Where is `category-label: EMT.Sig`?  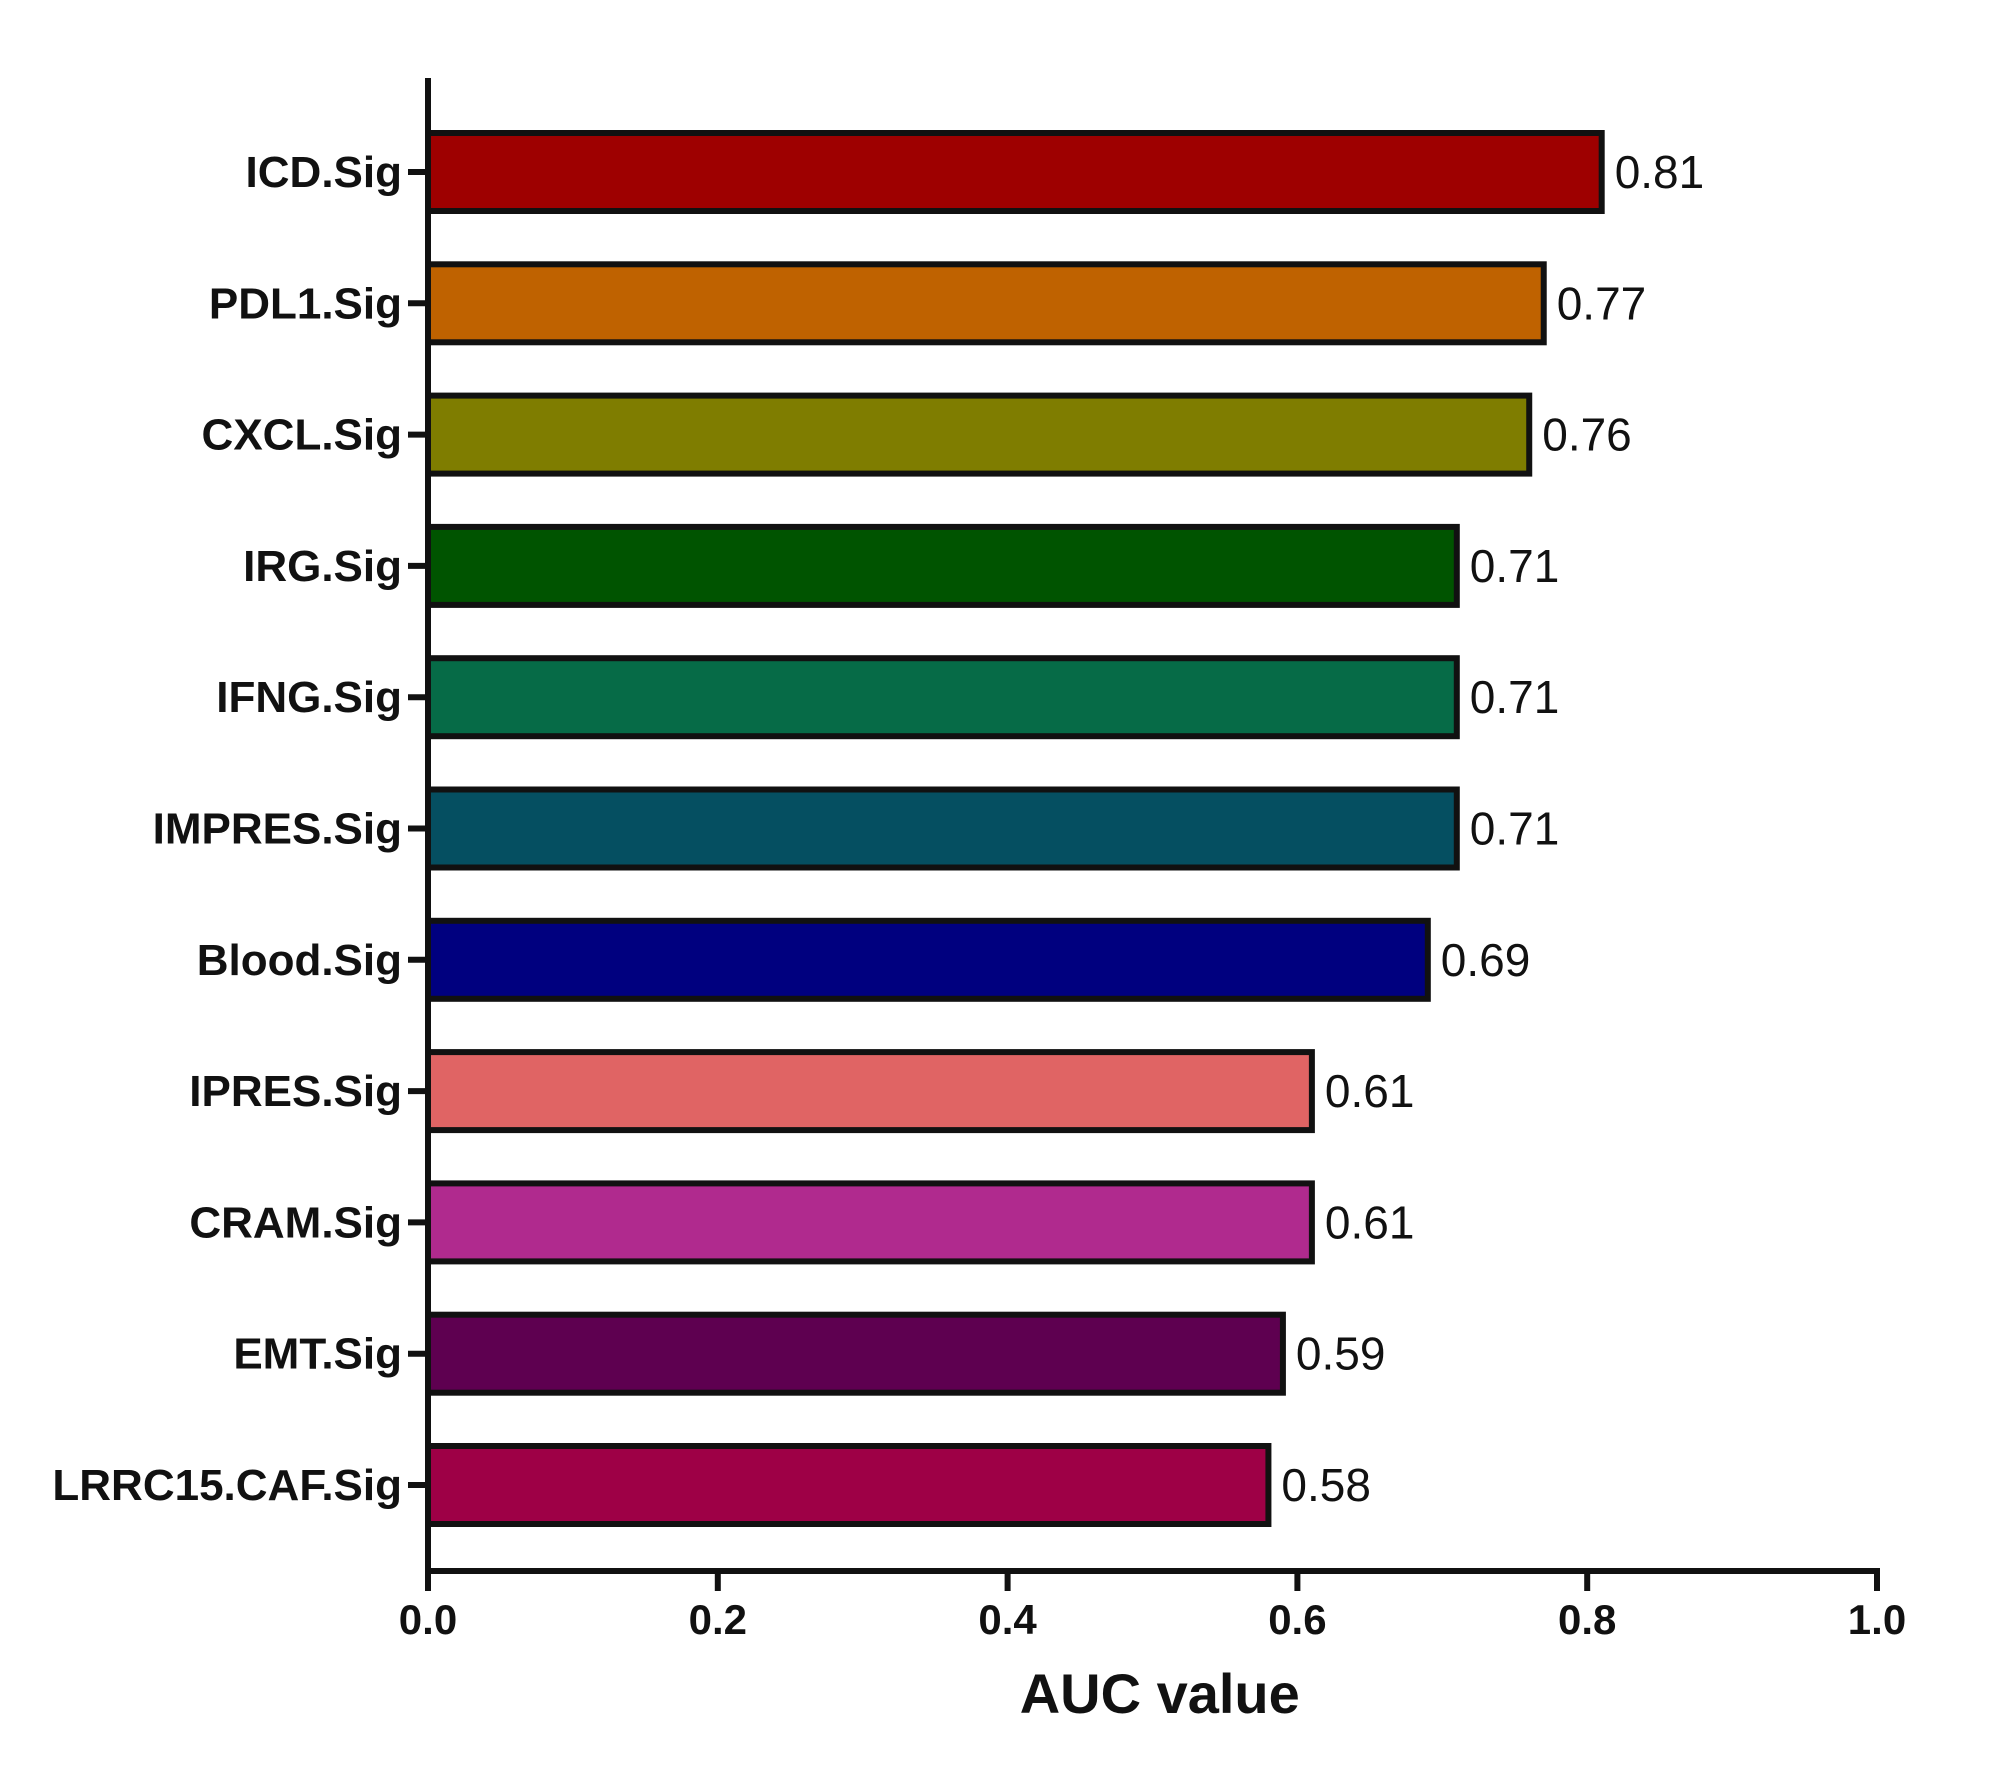 category-label: EMT.Sig is located at coordinates (317, 1354).